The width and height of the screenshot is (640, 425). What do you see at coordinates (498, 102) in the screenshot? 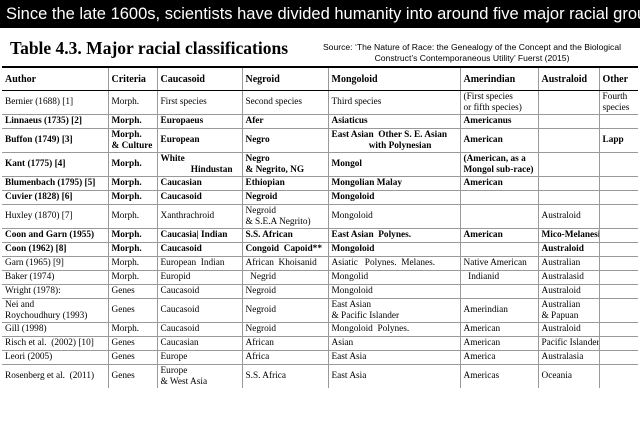
I see `cell-amerindian: (First species or fifth species)` at bounding box center [498, 102].